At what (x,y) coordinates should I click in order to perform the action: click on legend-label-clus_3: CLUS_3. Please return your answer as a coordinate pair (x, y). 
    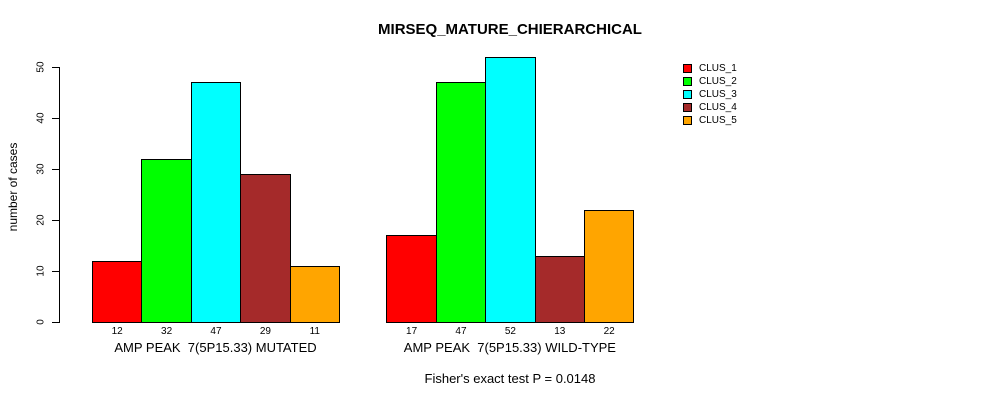
    Looking at the image, I should click on (718, 94).